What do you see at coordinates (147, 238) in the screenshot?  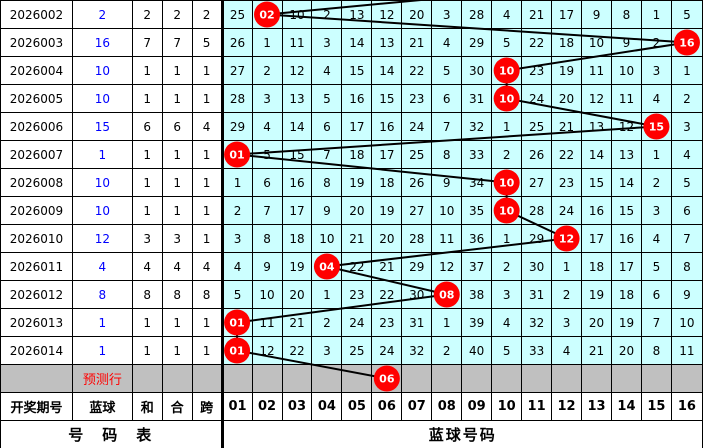 I see `sum-cell: 3` at bounding box center [147, 238].